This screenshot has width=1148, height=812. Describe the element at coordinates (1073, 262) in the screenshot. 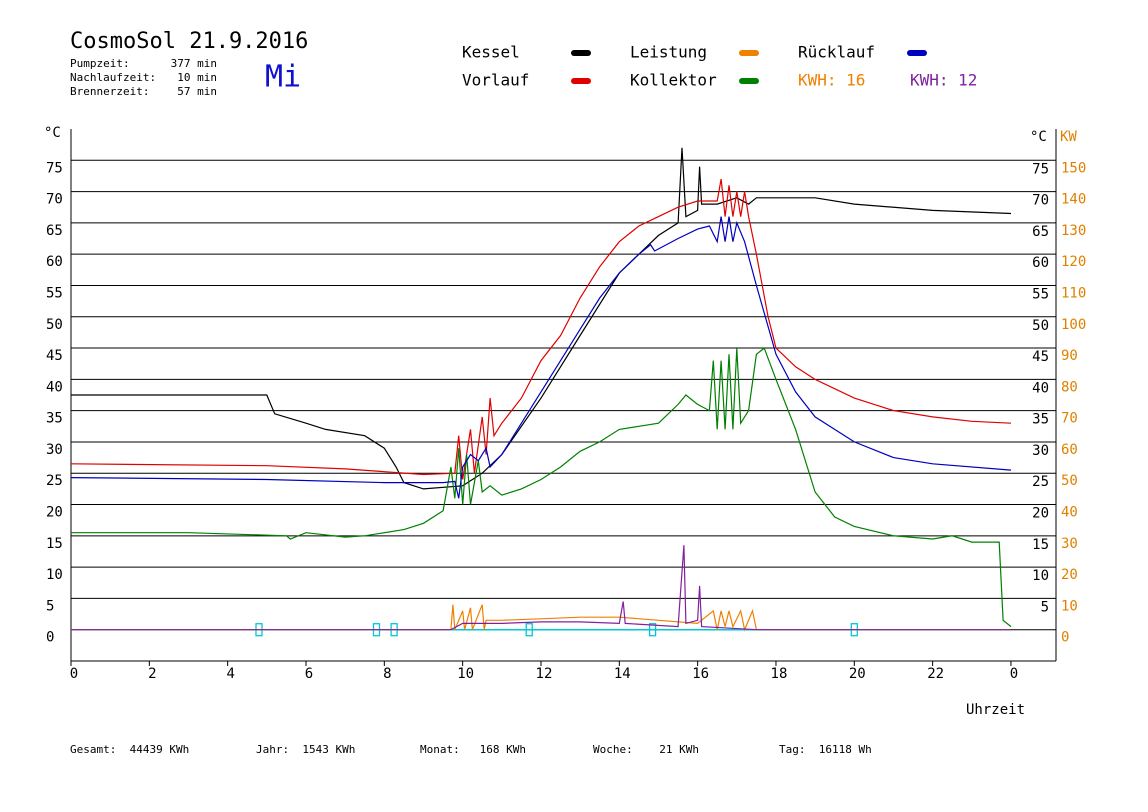

I see `y2-tick-label: 120` at that location.